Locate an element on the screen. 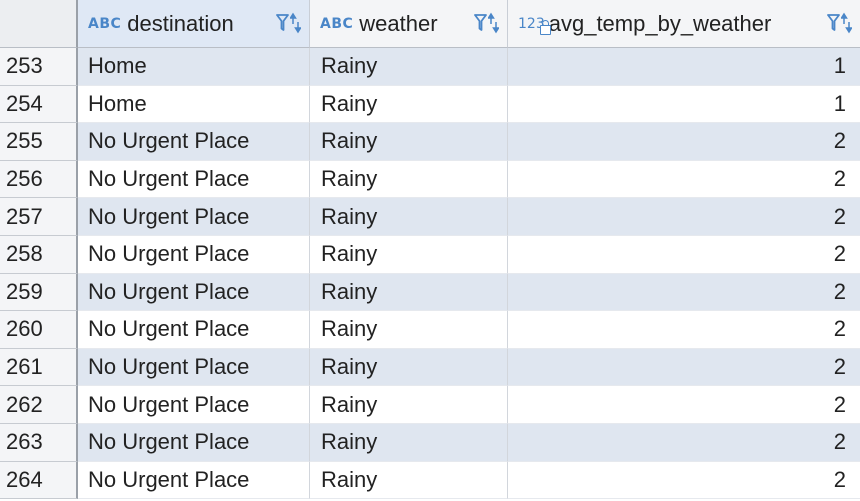 The width and height of the screenshot is (860, 501). table-row: 262 No Urgent Place Rainy 2 is located at coordinates (430, 405).